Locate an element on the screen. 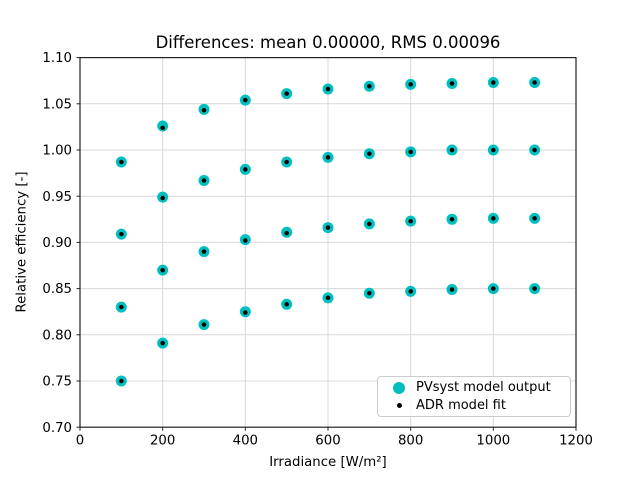  y-tick-label: 0.95 is located at coordinates (57, 197).